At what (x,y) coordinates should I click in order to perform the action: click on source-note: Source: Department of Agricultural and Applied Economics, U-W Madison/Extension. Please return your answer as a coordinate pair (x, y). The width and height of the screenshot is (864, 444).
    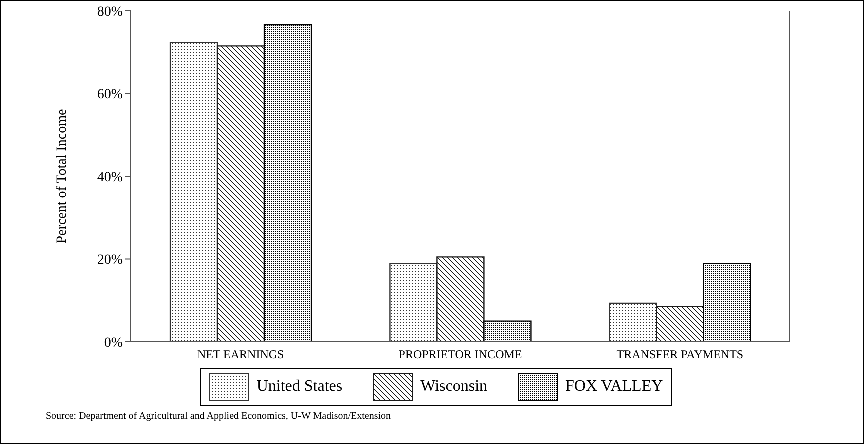
    Looking at the image, I should click on (219, 416).